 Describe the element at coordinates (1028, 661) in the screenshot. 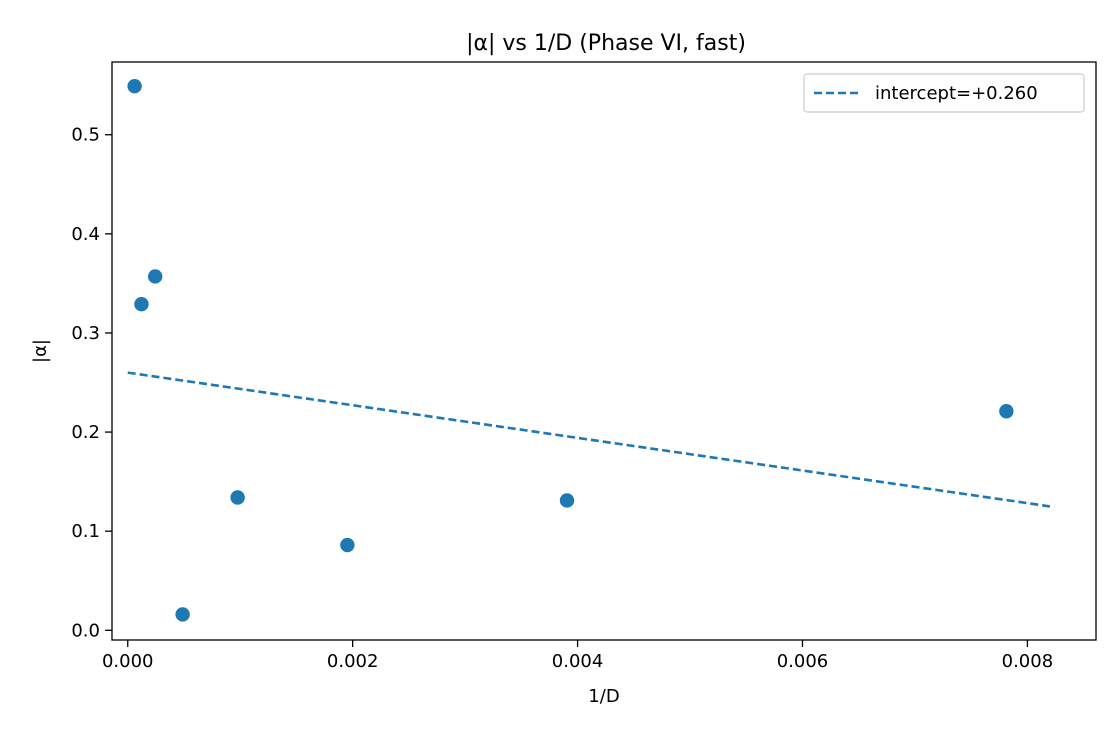

I see `x-tick-label: 0.008` at that location.